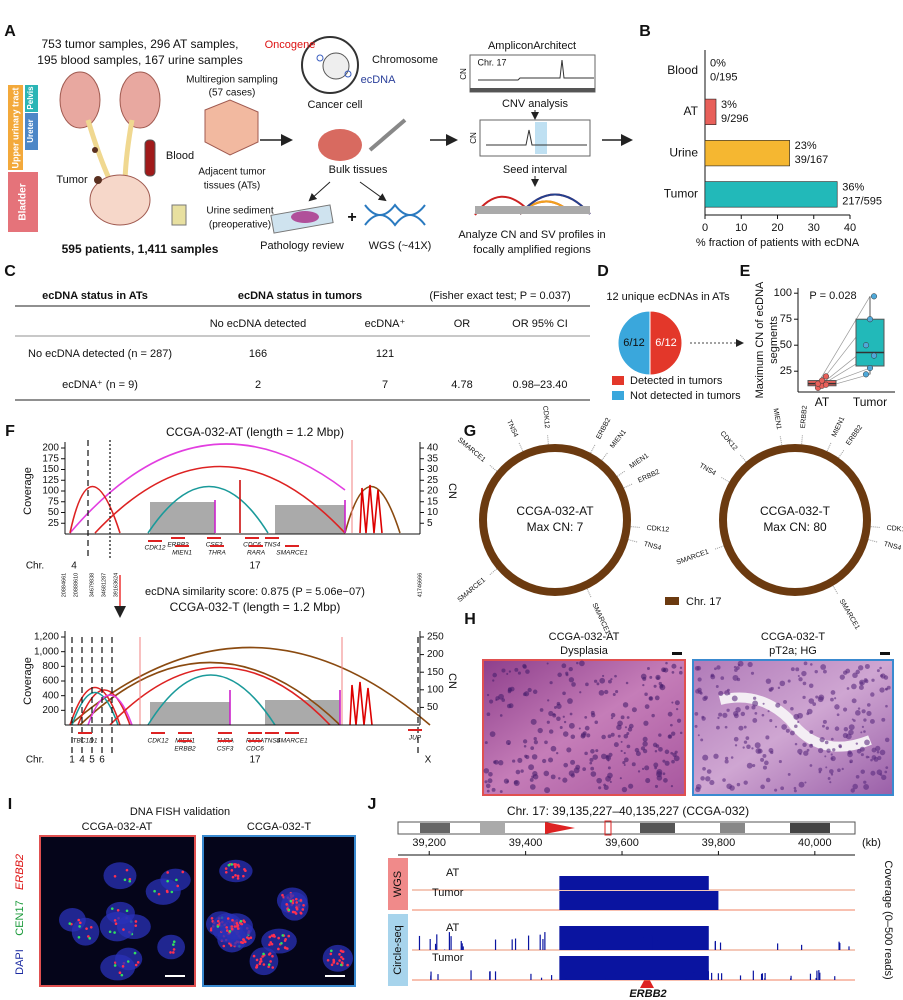 This screenshot has height=1000, width=903. Describe the element at coordinates (102, 760) in the screenshot. I see `label: 6` at that location.